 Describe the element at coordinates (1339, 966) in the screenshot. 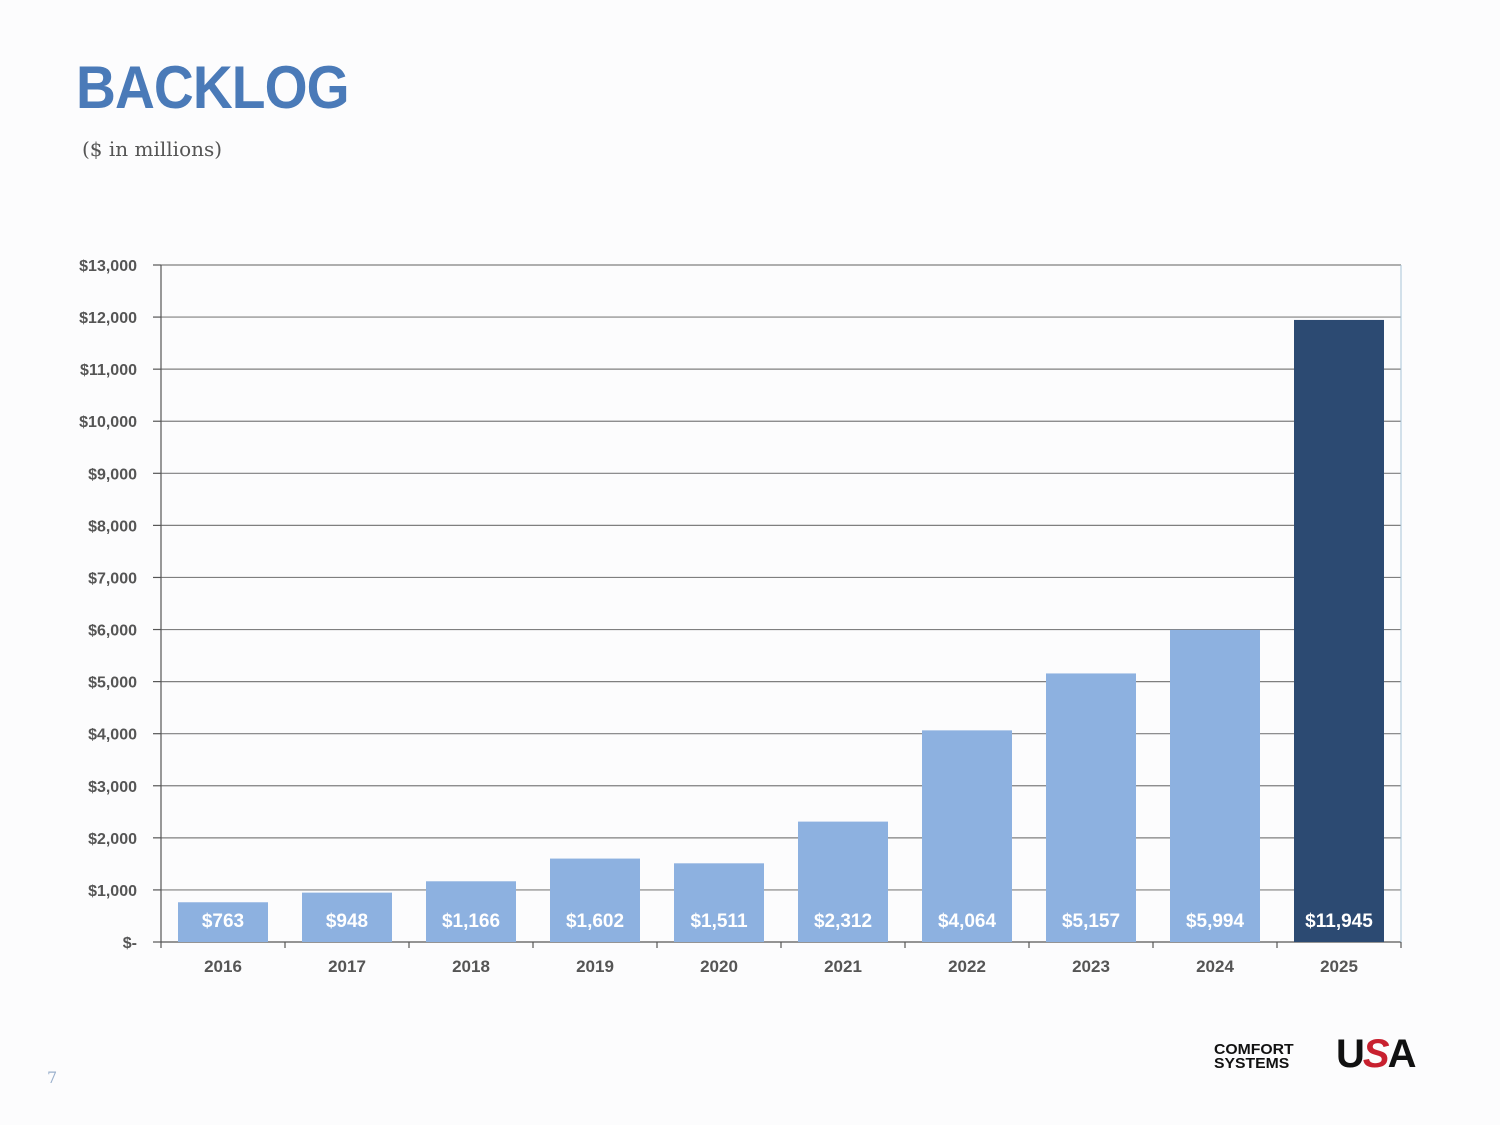

I see `x-tick-label-2025: 2025` at that location.